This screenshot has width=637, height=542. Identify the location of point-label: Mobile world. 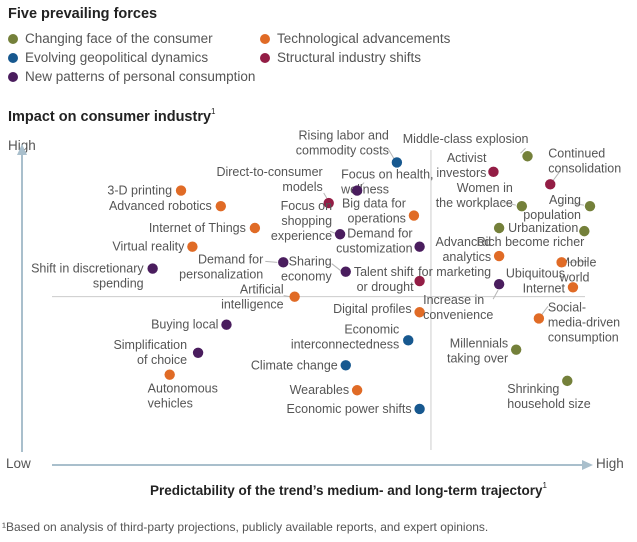
(578, 269).